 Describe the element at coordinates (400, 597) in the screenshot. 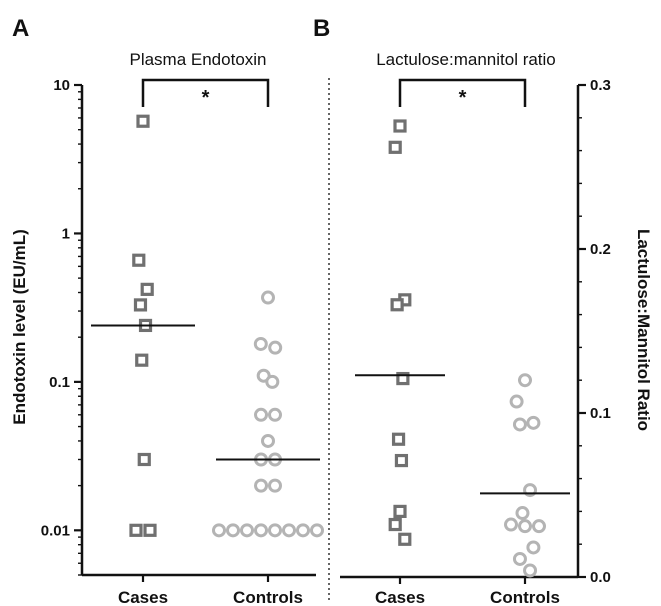

I see `panel-b-x-tick-label-cases: Cases` at that location.